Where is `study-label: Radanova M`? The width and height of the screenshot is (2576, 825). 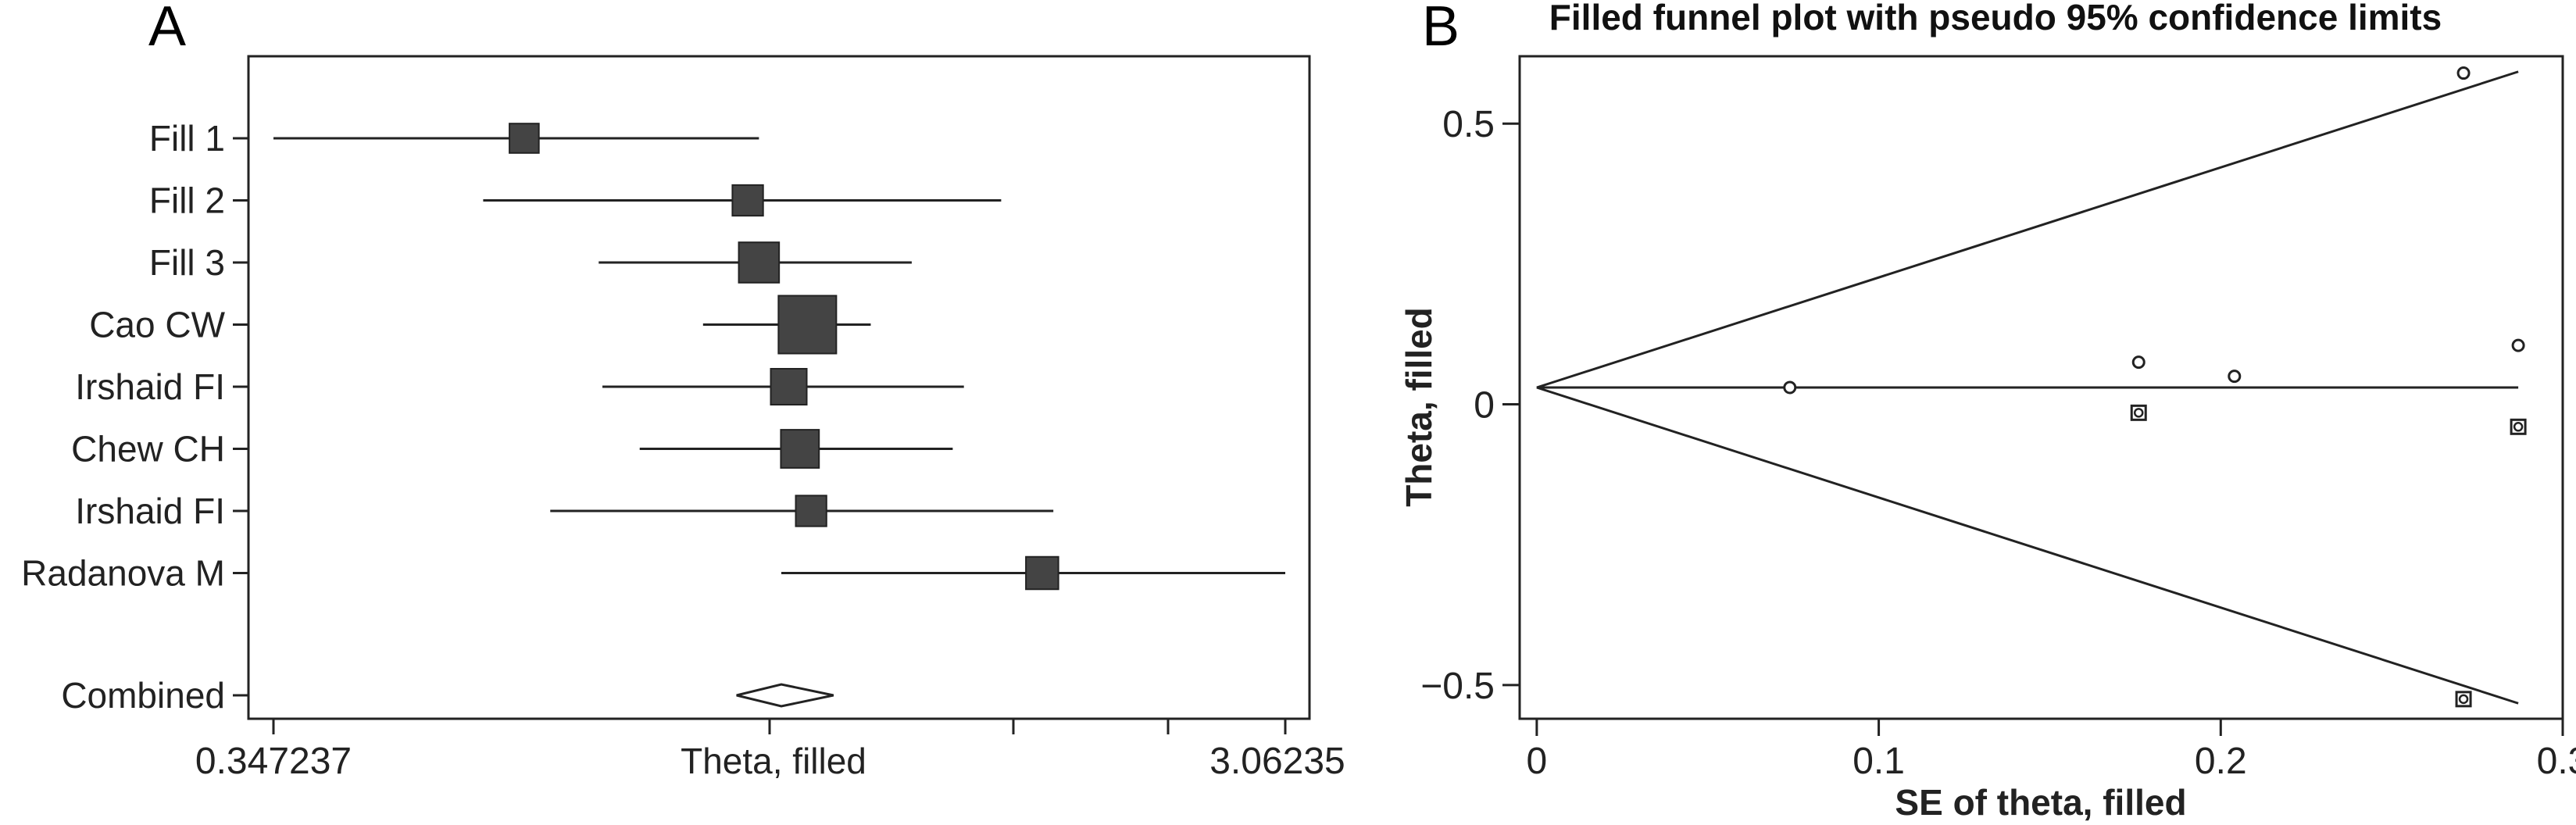
study-label: Radanova M is located at coordinates (123, 573).